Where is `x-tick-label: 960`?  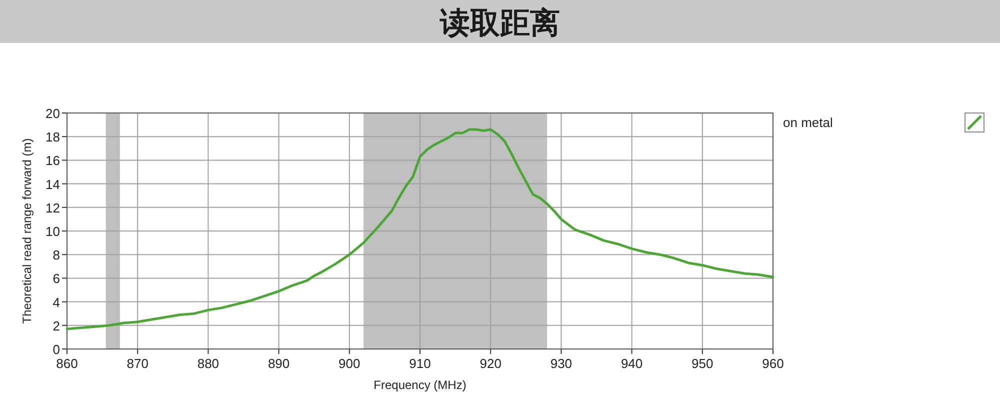
x-tick-label: 960 is located at coordinates (773, 363).